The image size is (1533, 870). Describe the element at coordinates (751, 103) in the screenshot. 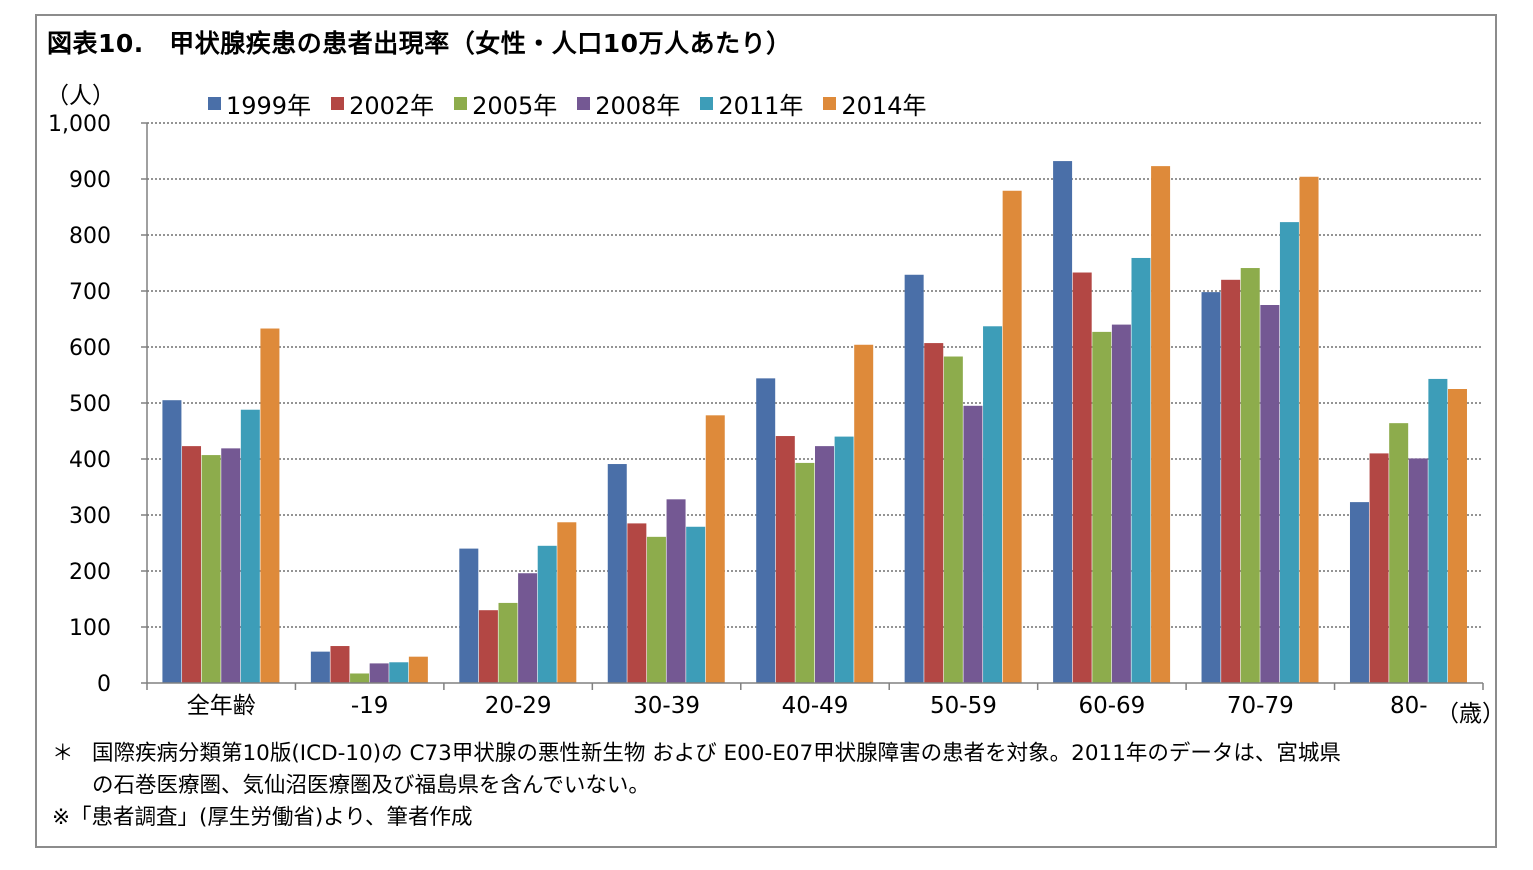

I see `legend-item-4: 2011年` at that location.